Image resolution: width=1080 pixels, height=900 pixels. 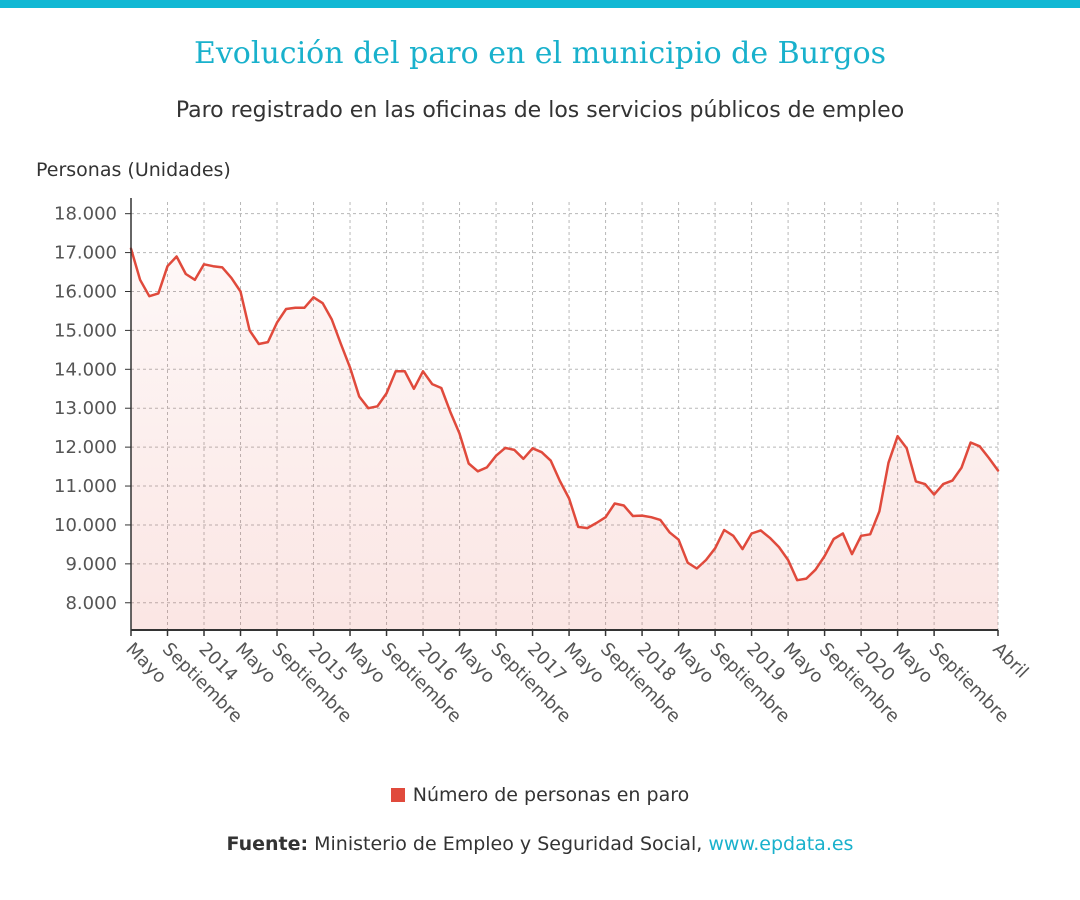 I want to click on y-tick-label: 18.000, so click(x=85, y=214).